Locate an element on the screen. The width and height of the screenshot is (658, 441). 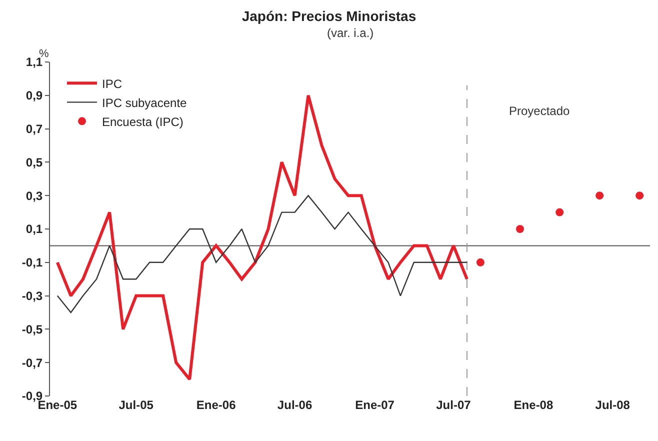
x-tick-label: Jul-08 is located at coordinates (612, 405).